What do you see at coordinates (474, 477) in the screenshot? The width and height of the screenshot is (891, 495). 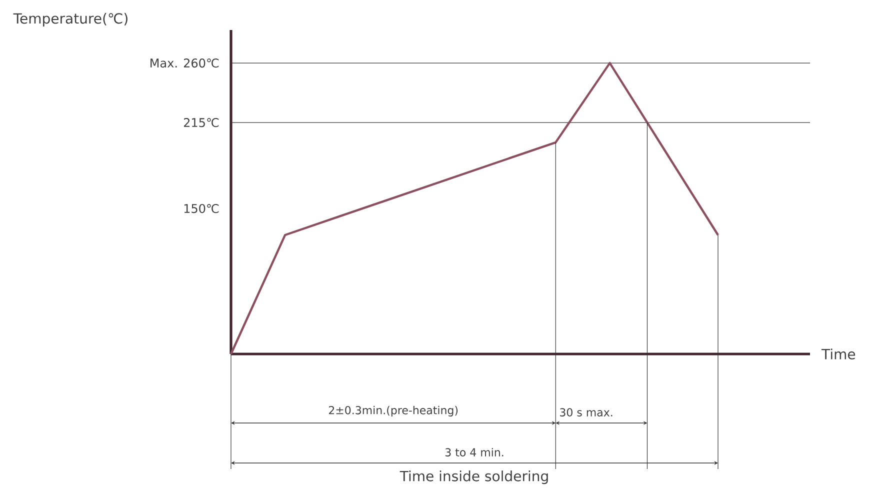 I see `text: Time inside soldering` at bounding box center [474, 477].